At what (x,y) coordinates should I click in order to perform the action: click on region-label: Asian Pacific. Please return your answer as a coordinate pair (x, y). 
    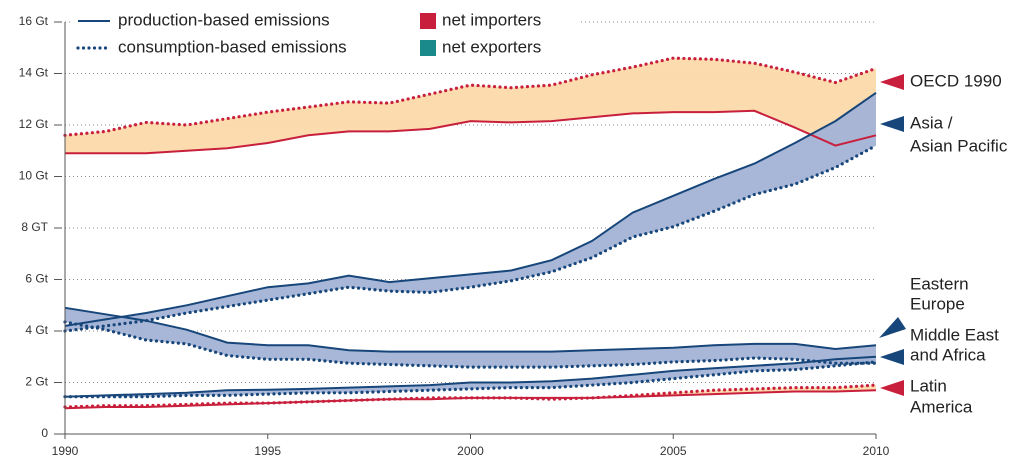
    Looking at the image, I should click on (959, 145).